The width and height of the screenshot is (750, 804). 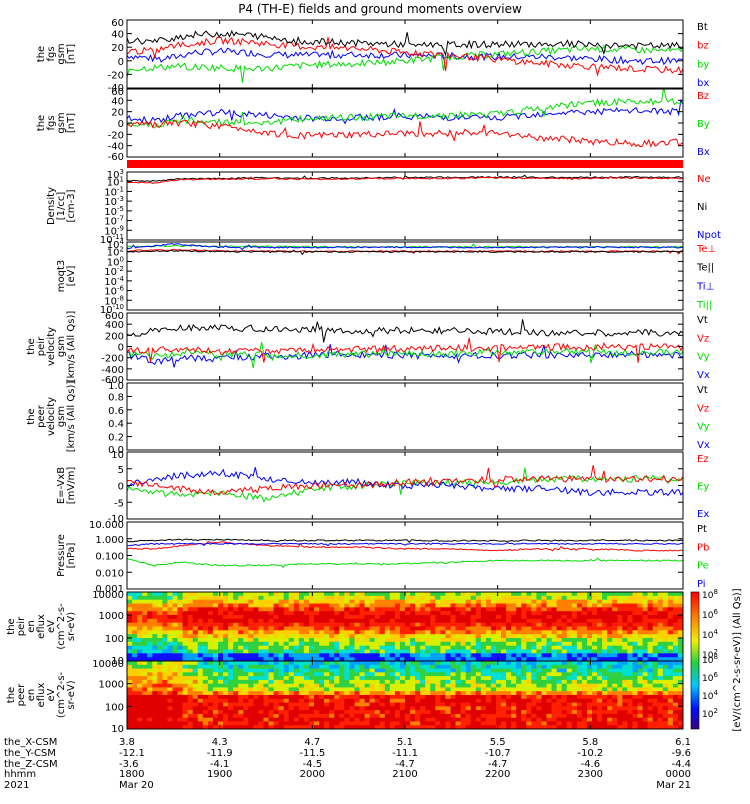 I want to click on x-tick-value: 4.7, so click(x=312, y=742).